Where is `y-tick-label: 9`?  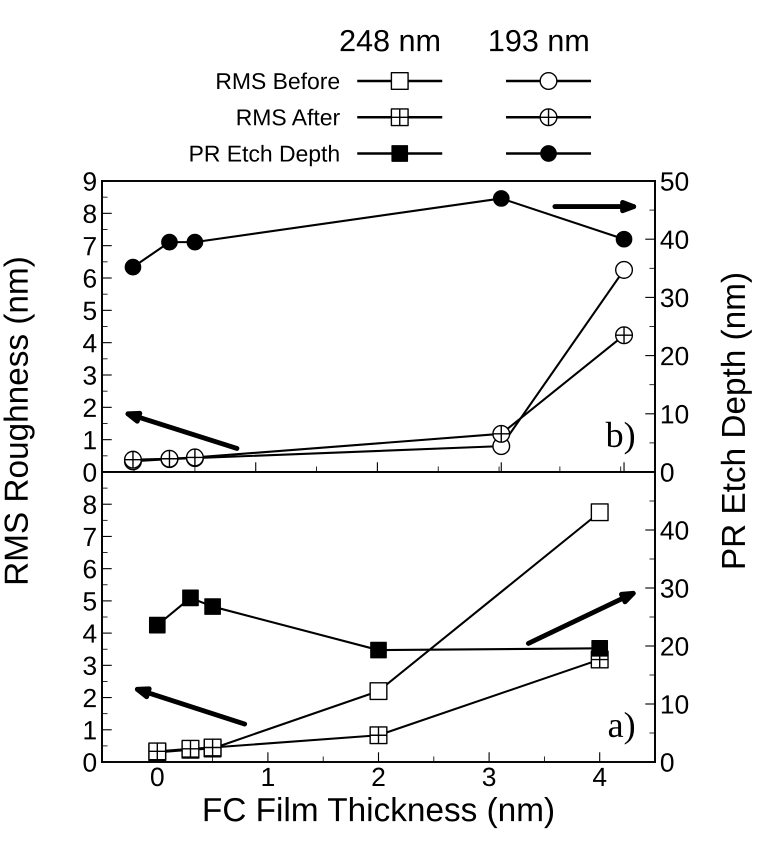
y-tick-label: 9 is located at coordinates (90, 181).